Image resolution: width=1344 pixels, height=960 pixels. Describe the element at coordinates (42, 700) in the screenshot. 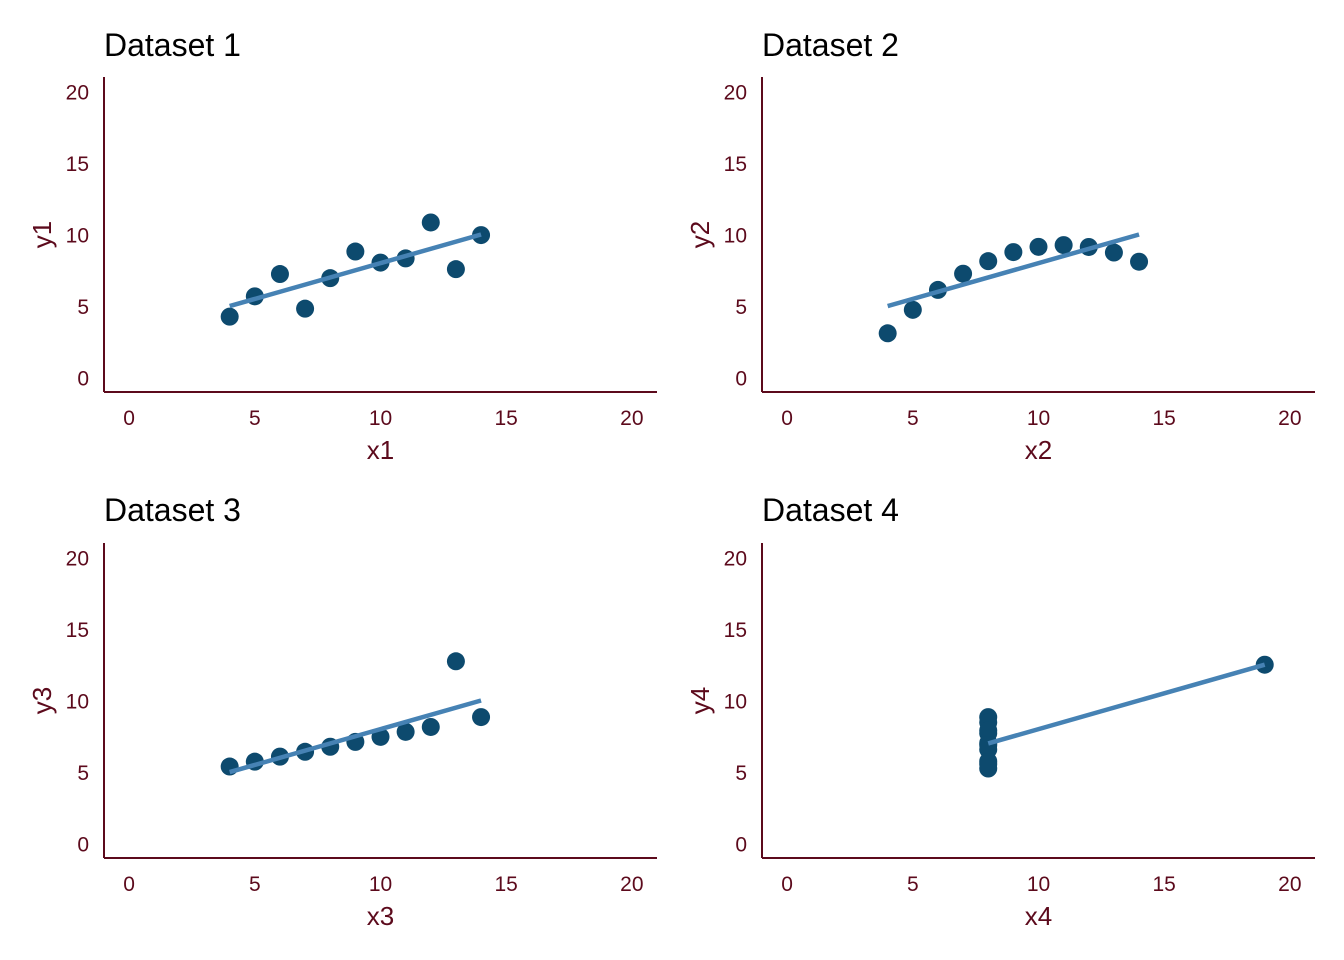

I see `y-axis-title: y3` at that location.